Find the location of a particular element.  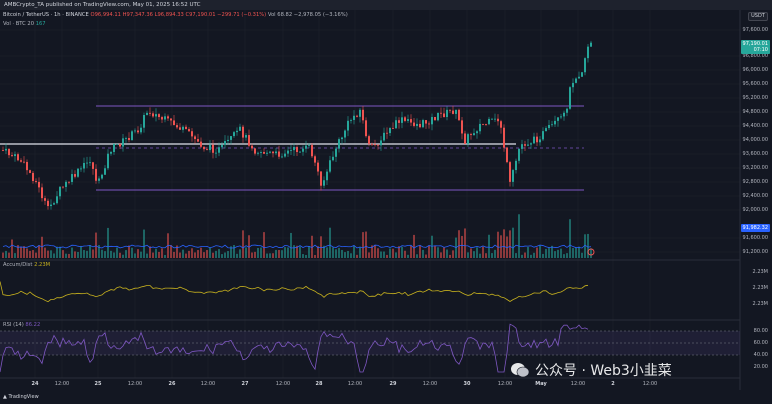

rsi-value: 86.22 is located at coordinates (33, 325).